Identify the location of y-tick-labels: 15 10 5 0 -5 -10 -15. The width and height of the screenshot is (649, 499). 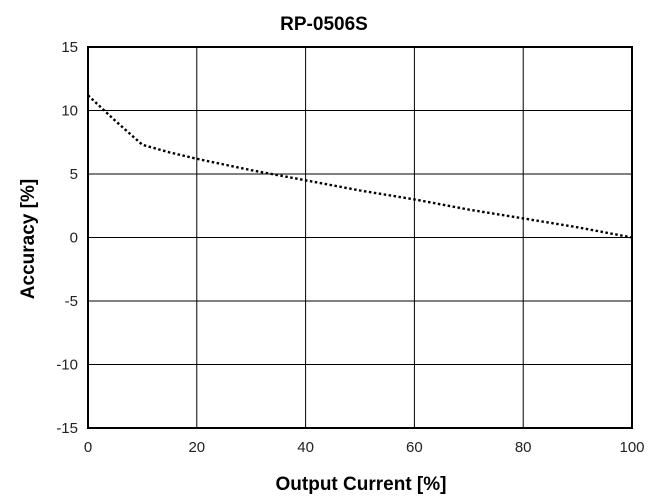
(67, 238).